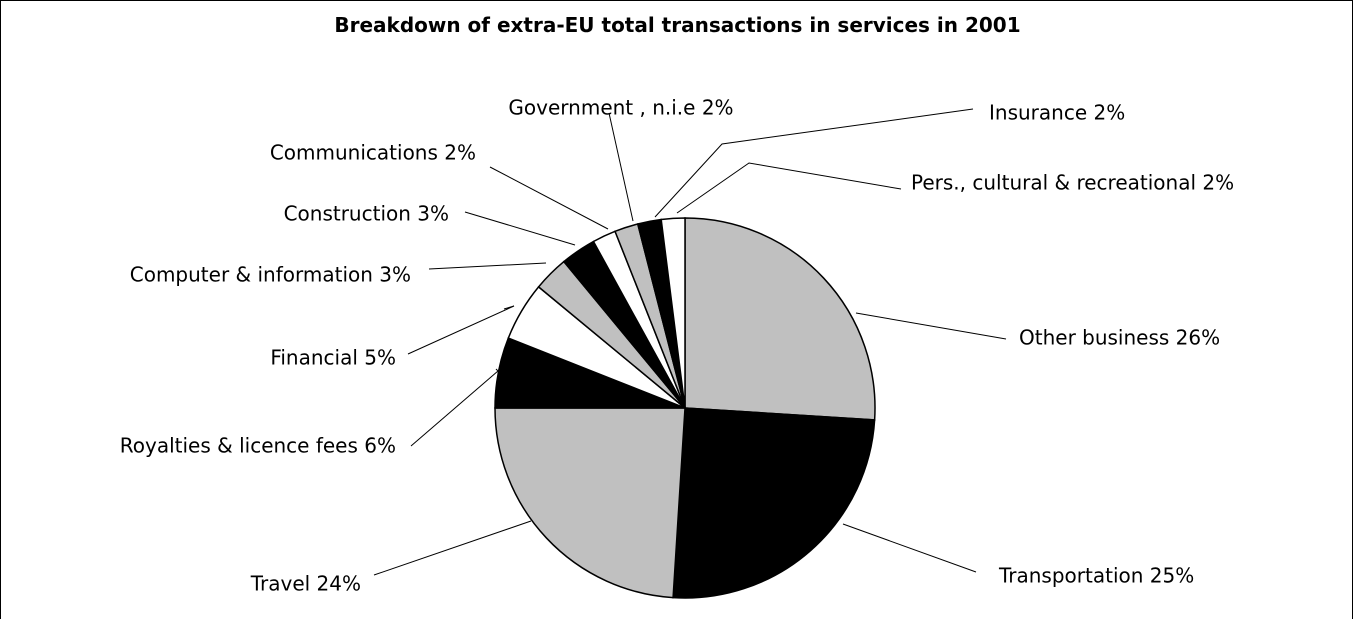 Image resolution: width=1356 pixels, height=620 pixels. I want to click on slice-label: Insurance 2%, so click(1057, 113).